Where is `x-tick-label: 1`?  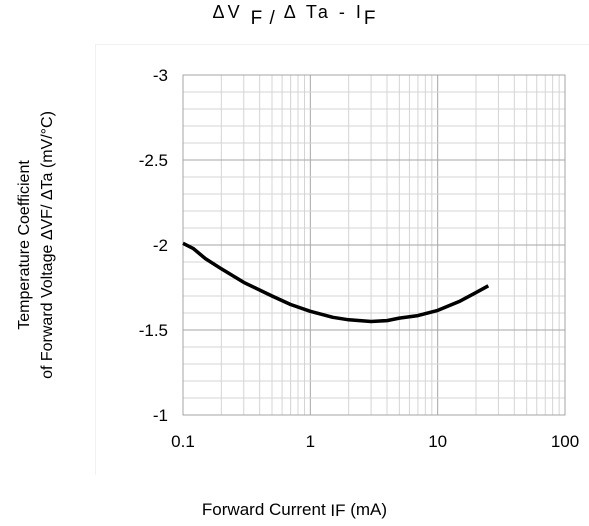 x-tick-label: 1 is located at coordinates (310, 441).